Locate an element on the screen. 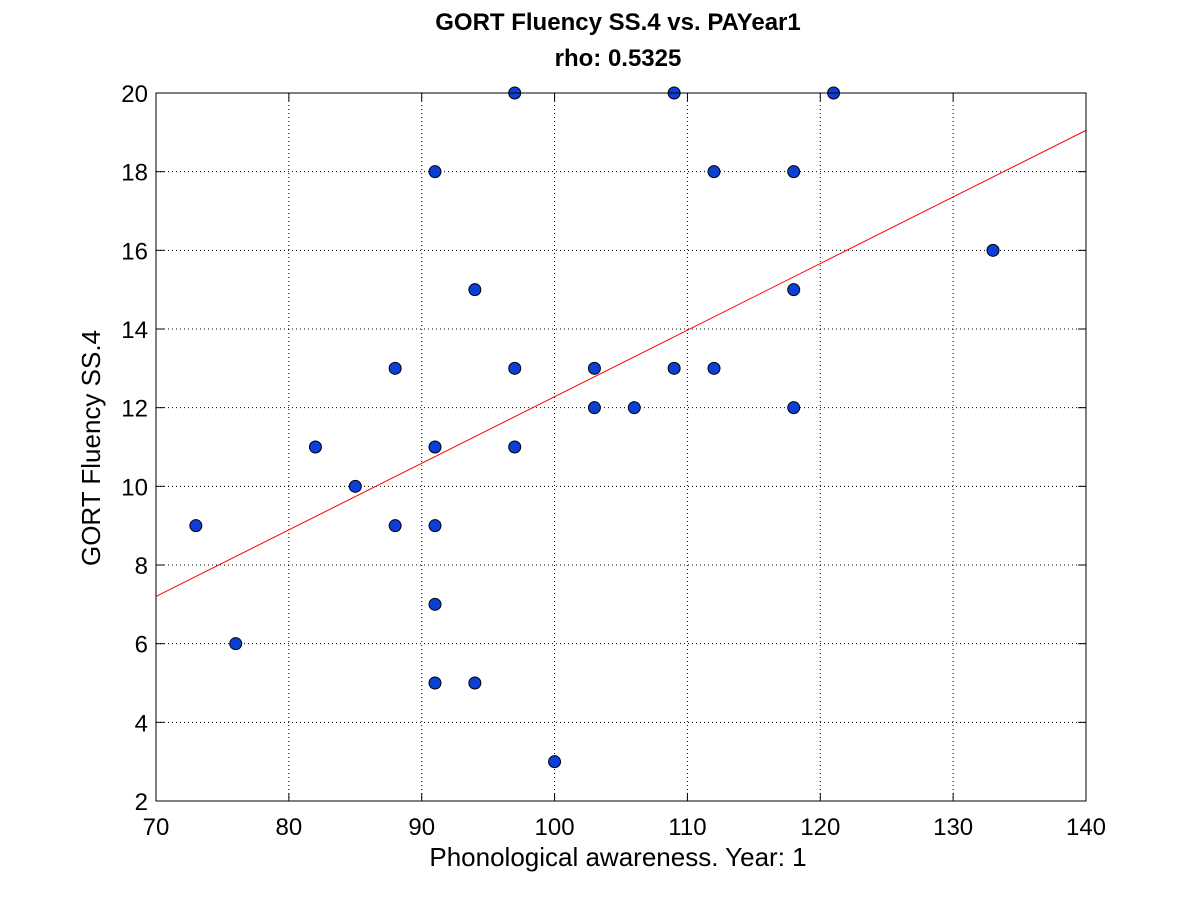  x-axis-label: Phonological awareness. Year: 1 is located at coordinates (617, 857).